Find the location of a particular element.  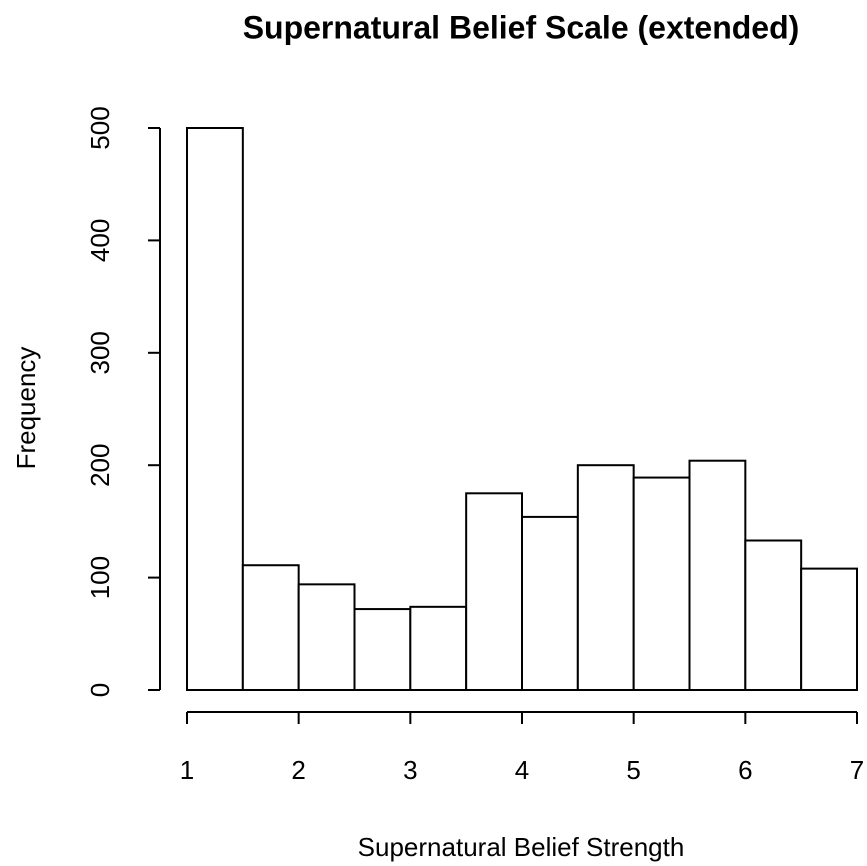

x-tick-label: 6 is located at coordinates (745, 770).